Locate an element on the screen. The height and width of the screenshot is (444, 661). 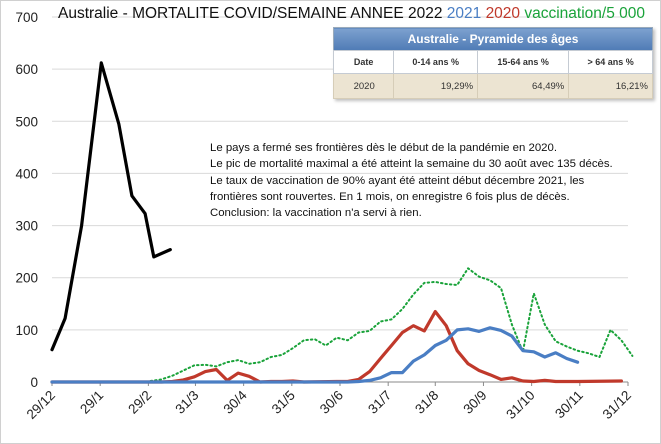
series-2020-line is located at coordinates (336, 347).